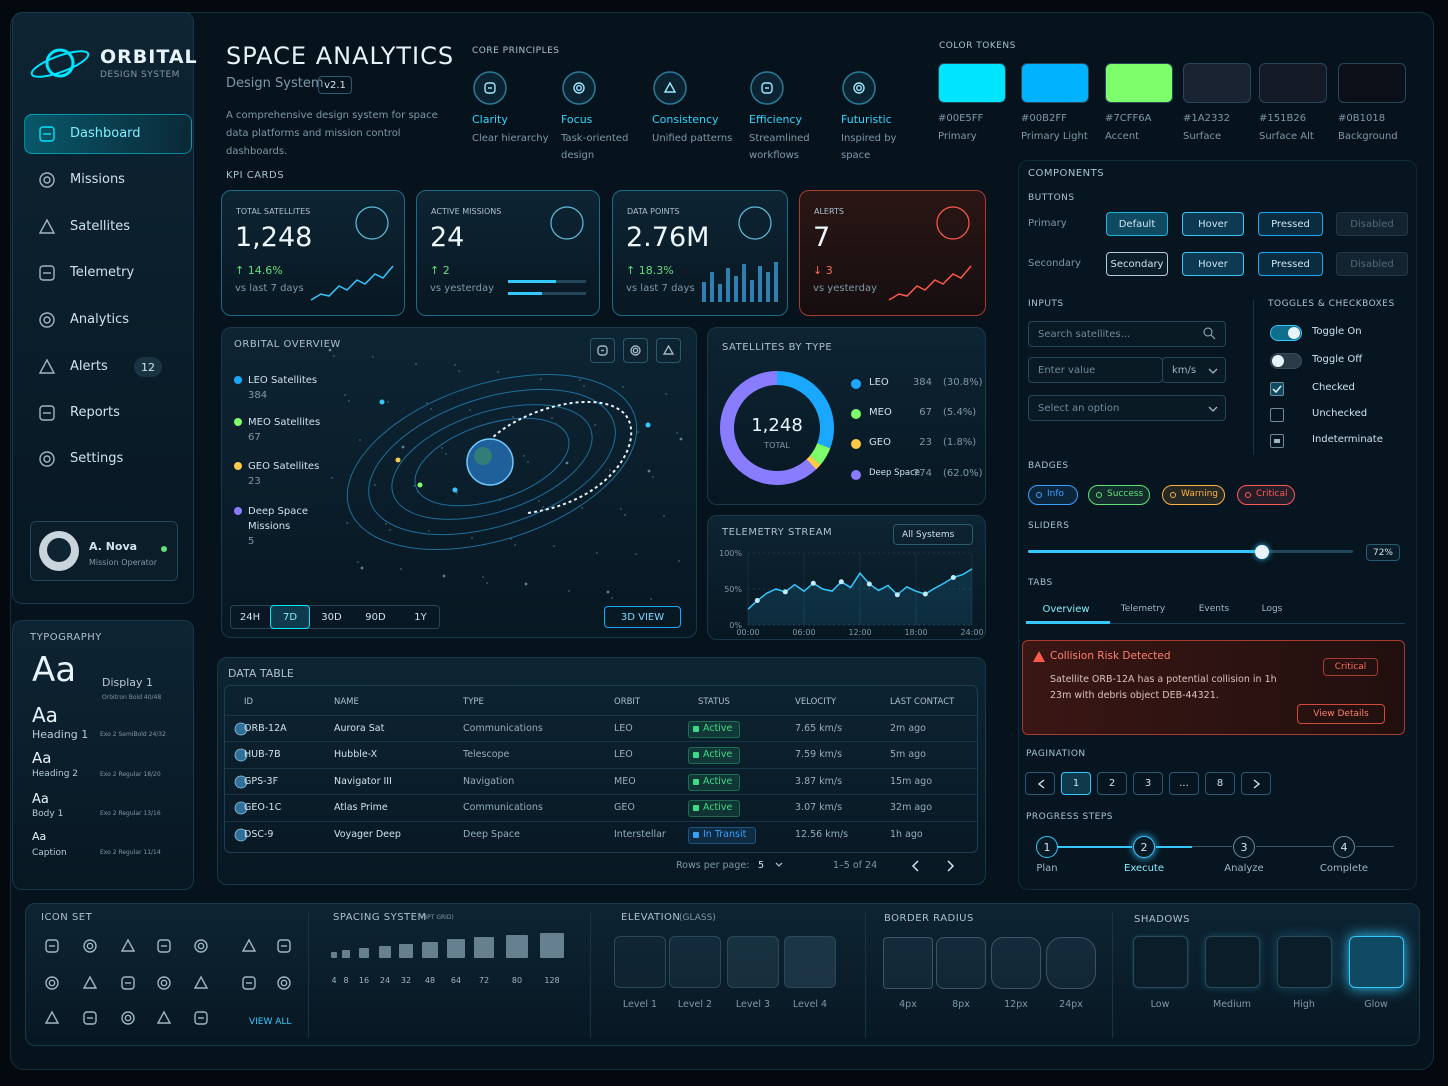  What do you see at coordinates (103, 308) in the screenshot?
I see `sidebar` at bounding box center [103, 308].